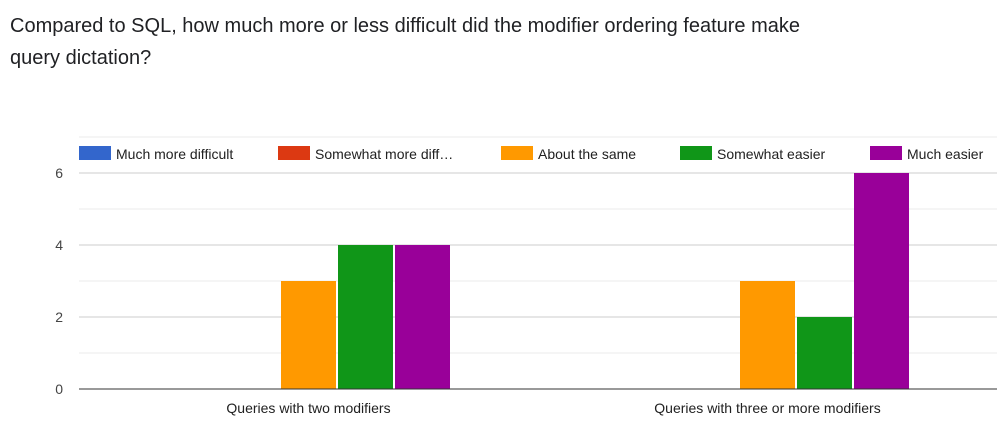 The width and height of the screenshot is (1005, 424). What do you see at coordinates (59, 317) in the screenshot?
I see `y-tick-label: 2` at bounding box center [59, 317].